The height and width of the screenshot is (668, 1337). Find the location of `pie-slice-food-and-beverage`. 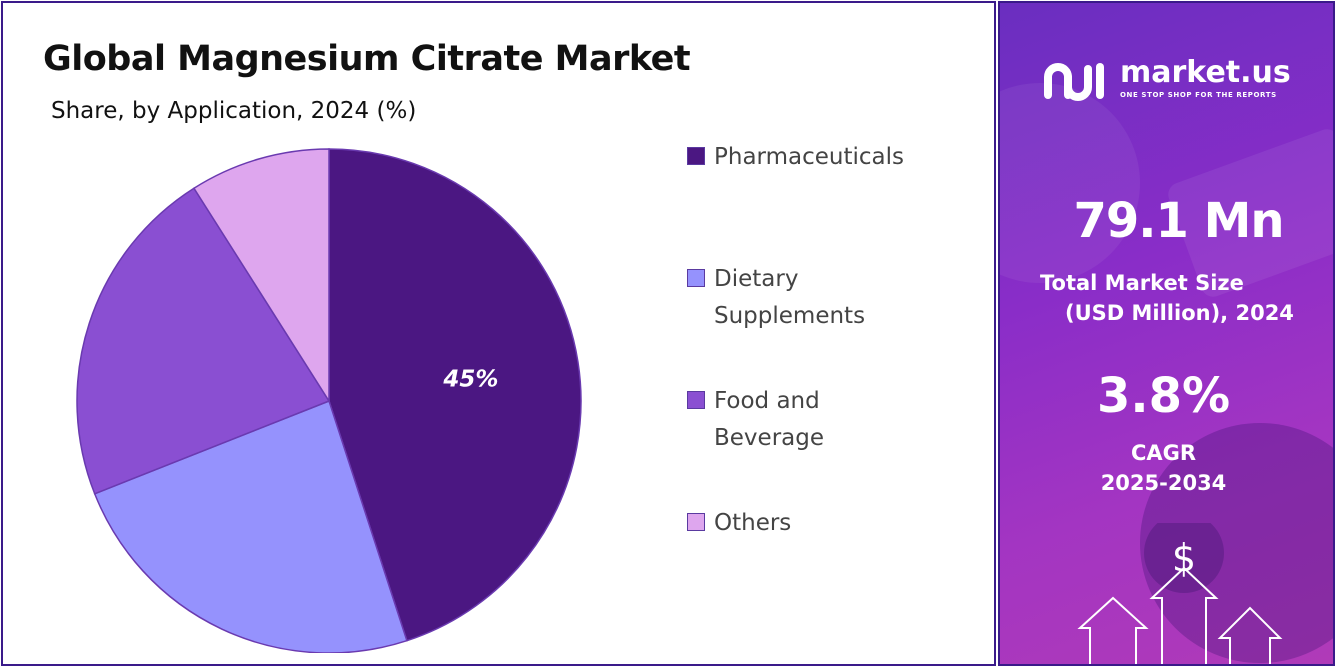

pie-slice-food-and-beverage is located at coordinates (203, 341).